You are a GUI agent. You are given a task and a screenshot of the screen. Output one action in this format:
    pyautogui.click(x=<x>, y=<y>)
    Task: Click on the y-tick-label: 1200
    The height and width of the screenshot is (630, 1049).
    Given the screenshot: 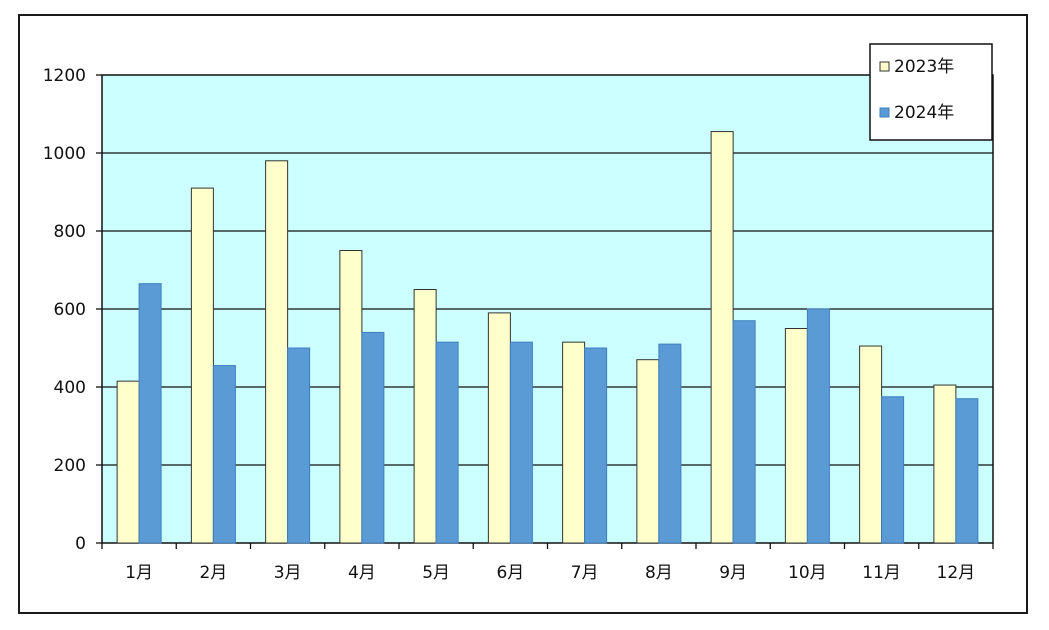 What is the action you would take?
    pyautogui.click(x=64, y=76)
    